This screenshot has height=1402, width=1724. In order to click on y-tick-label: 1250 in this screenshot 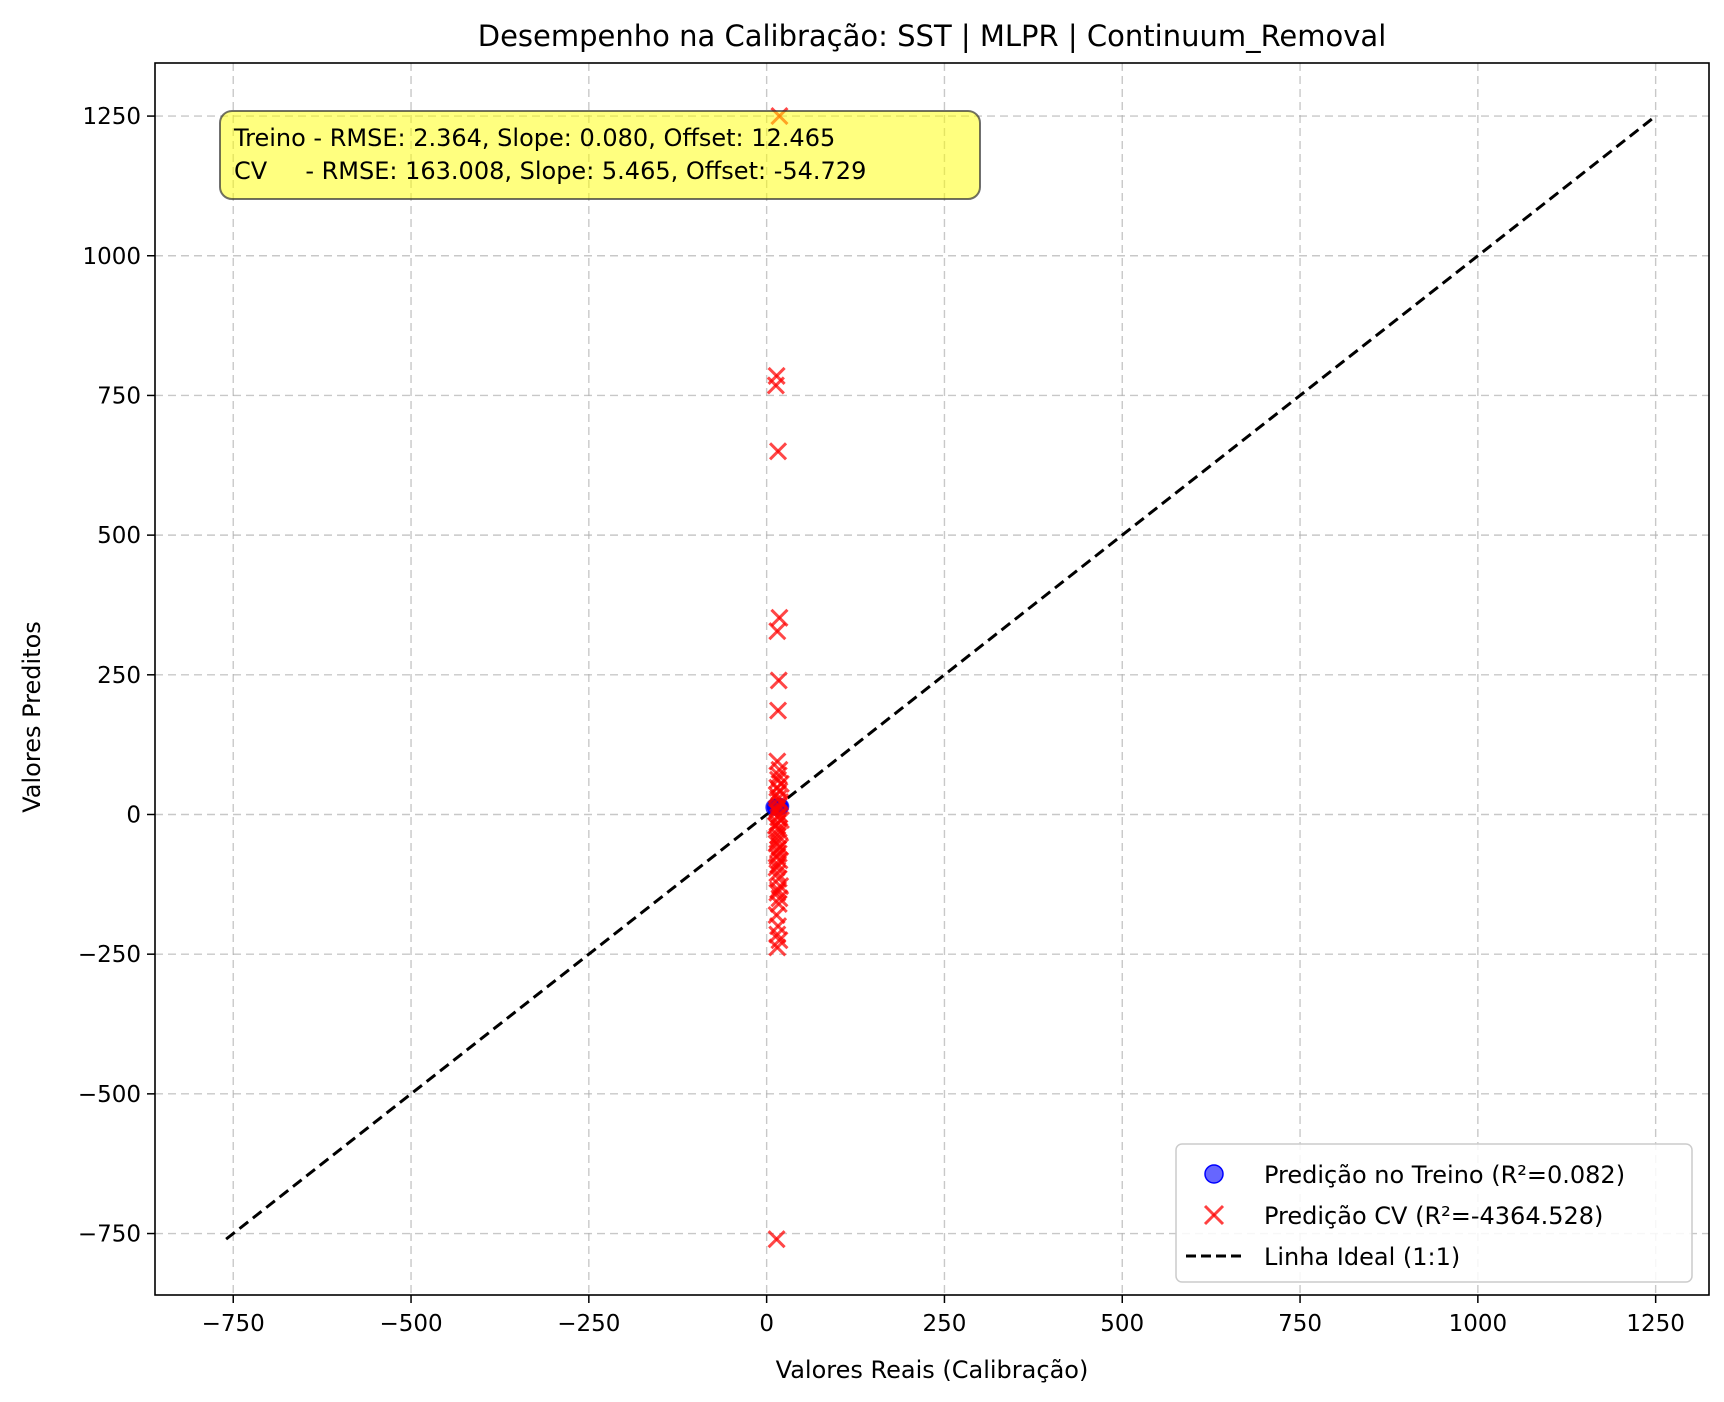, I will do `click(111, 117)`.